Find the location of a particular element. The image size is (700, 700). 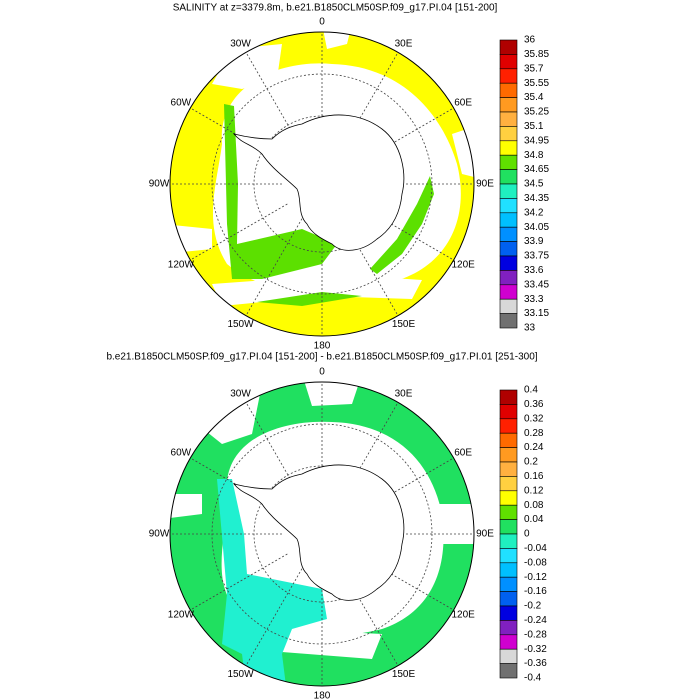

lon-label: 150W is located at coordinates (240, 674).